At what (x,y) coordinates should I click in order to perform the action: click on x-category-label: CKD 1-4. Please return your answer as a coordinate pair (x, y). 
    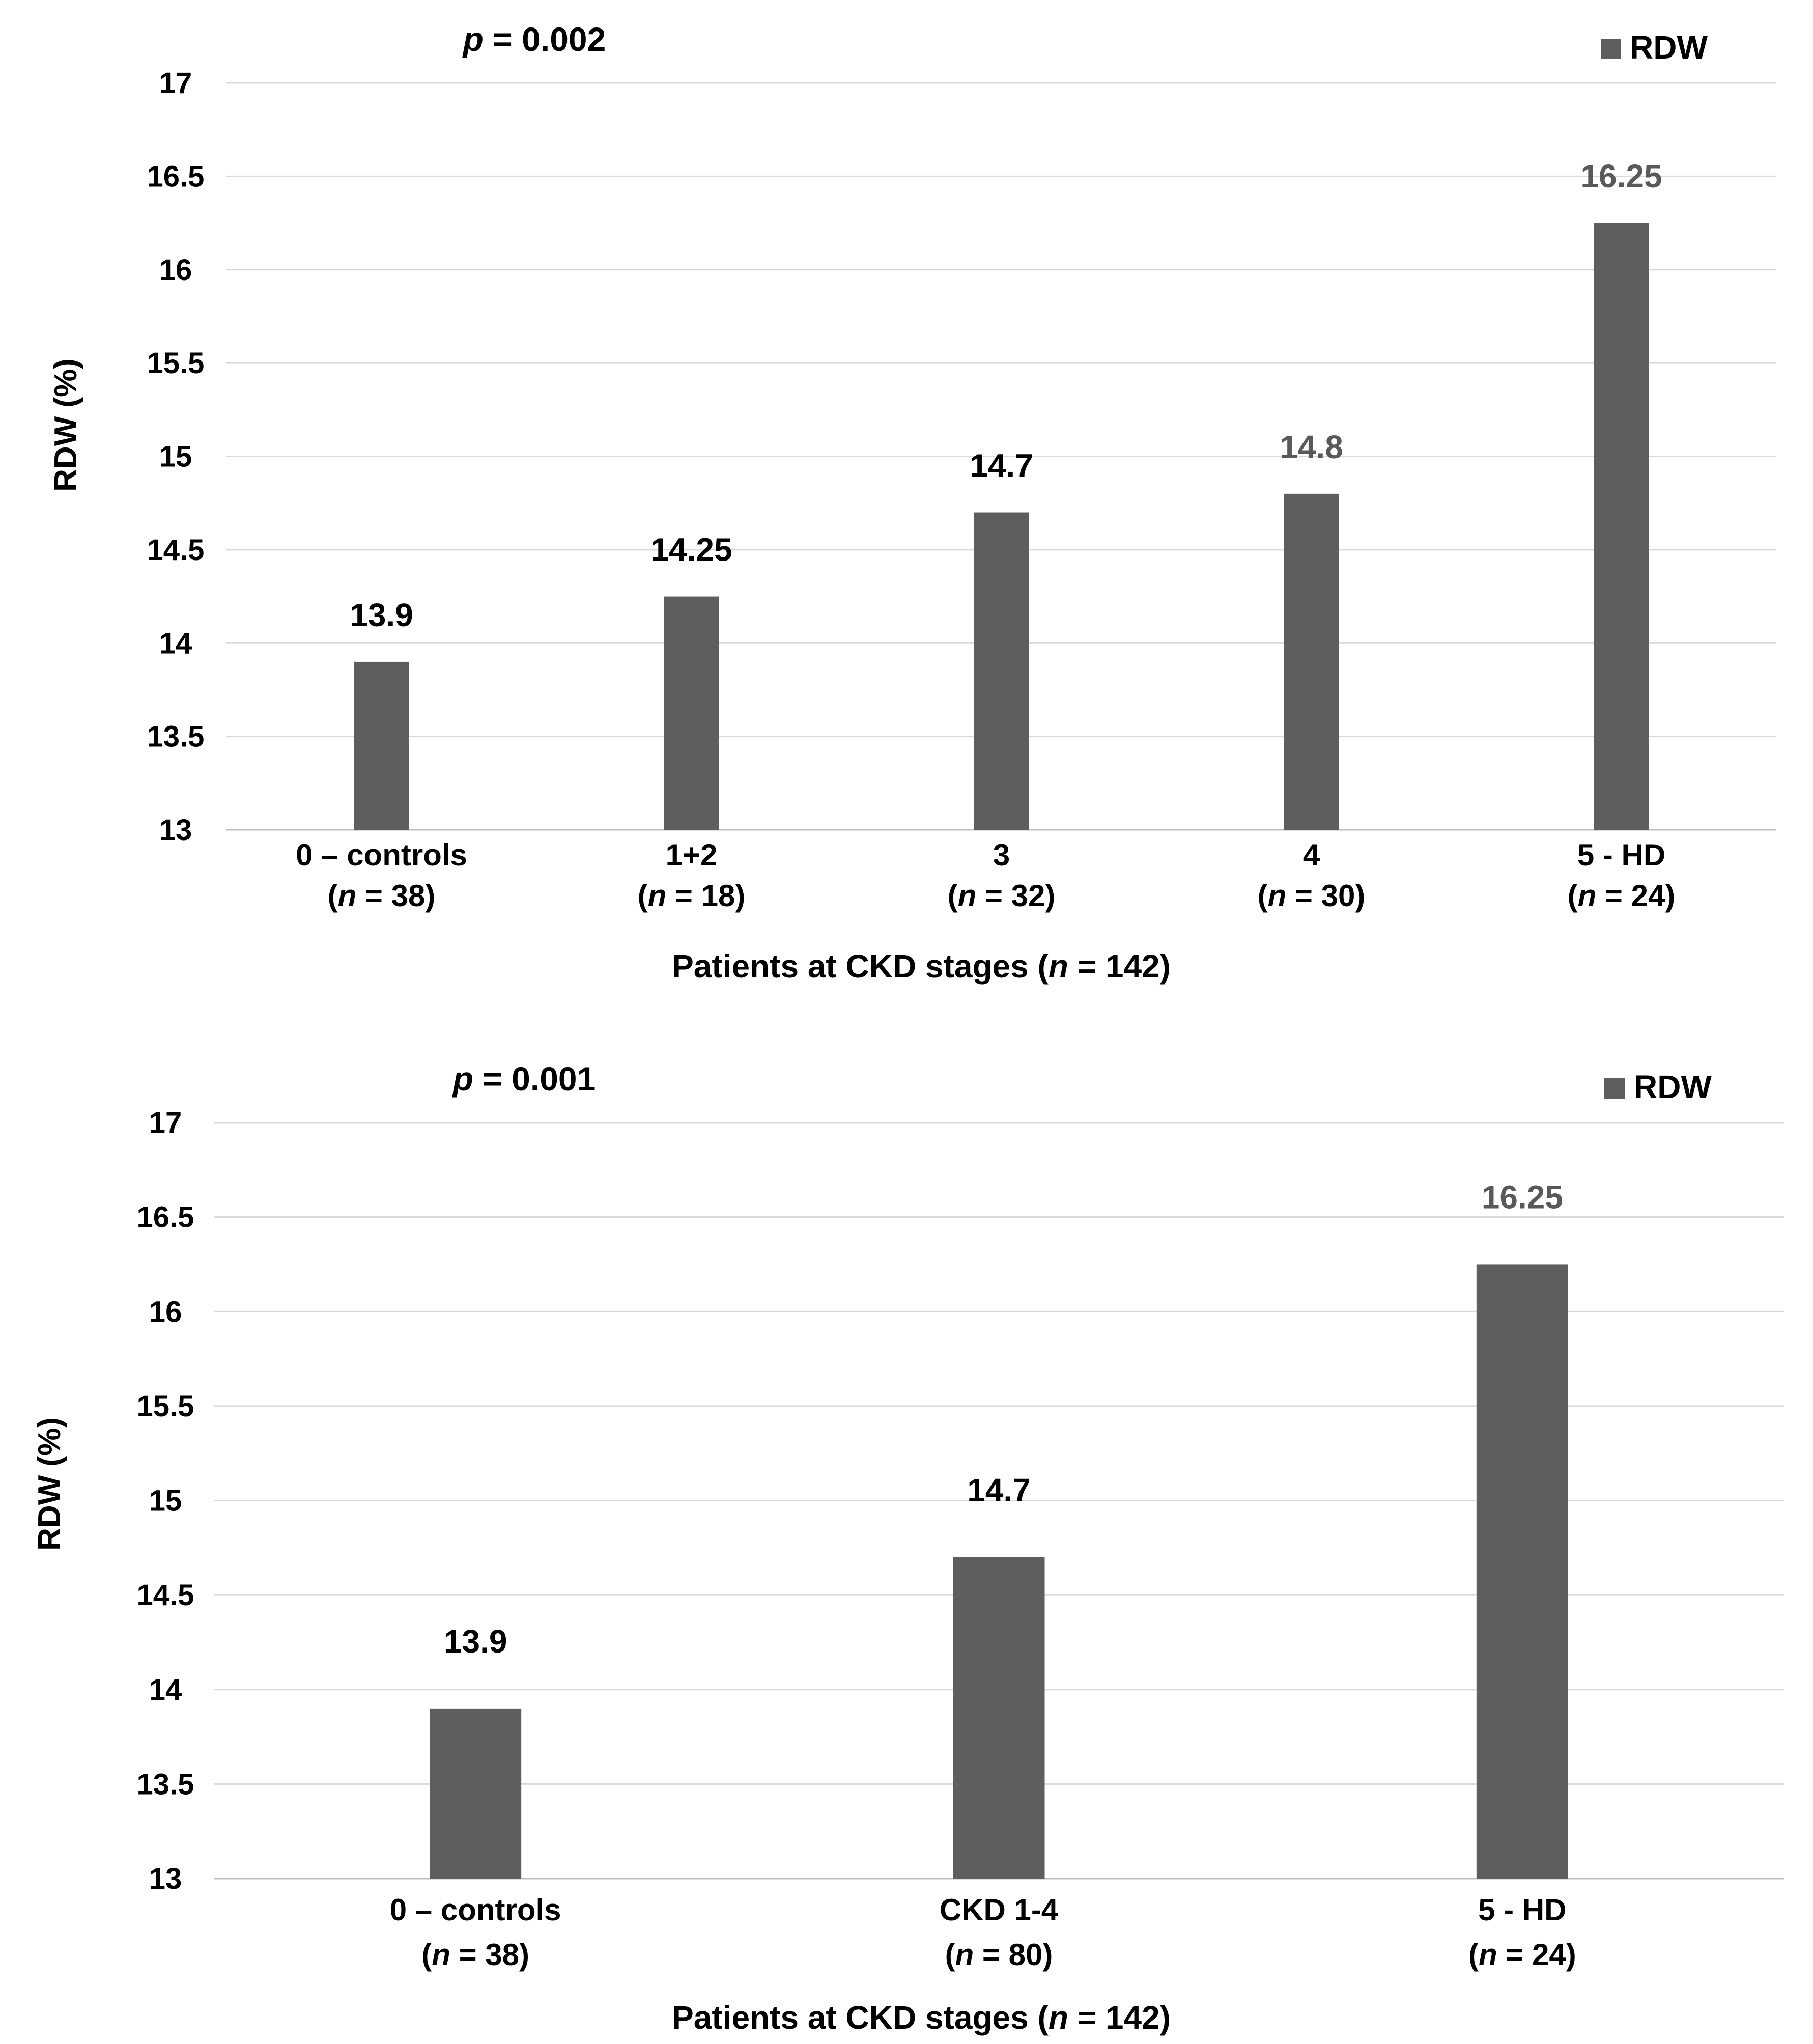
    Looking at the image, I should click on (999, 1910).